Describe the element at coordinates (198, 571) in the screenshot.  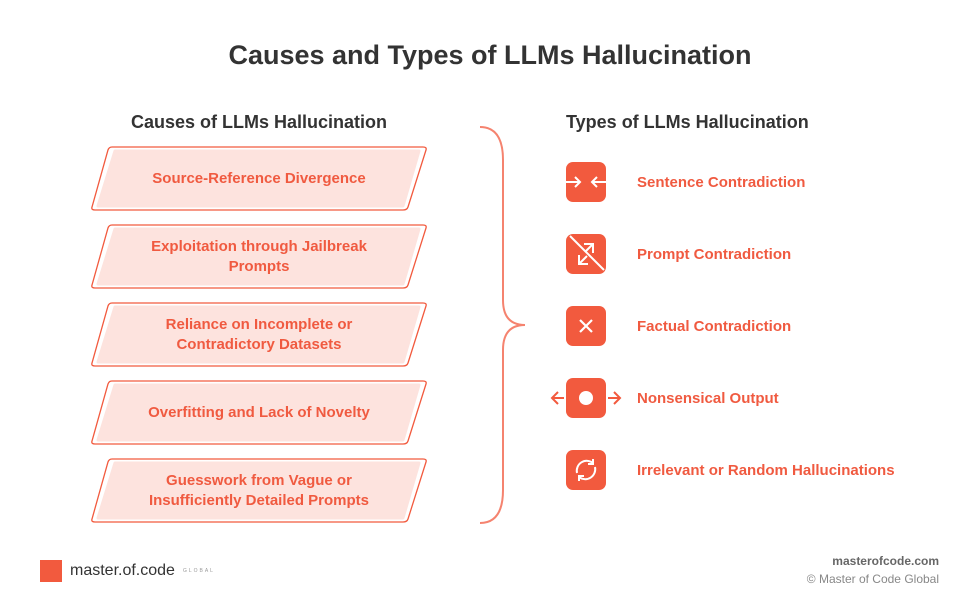
I see `brand-sub: GLOBAL` at that location.